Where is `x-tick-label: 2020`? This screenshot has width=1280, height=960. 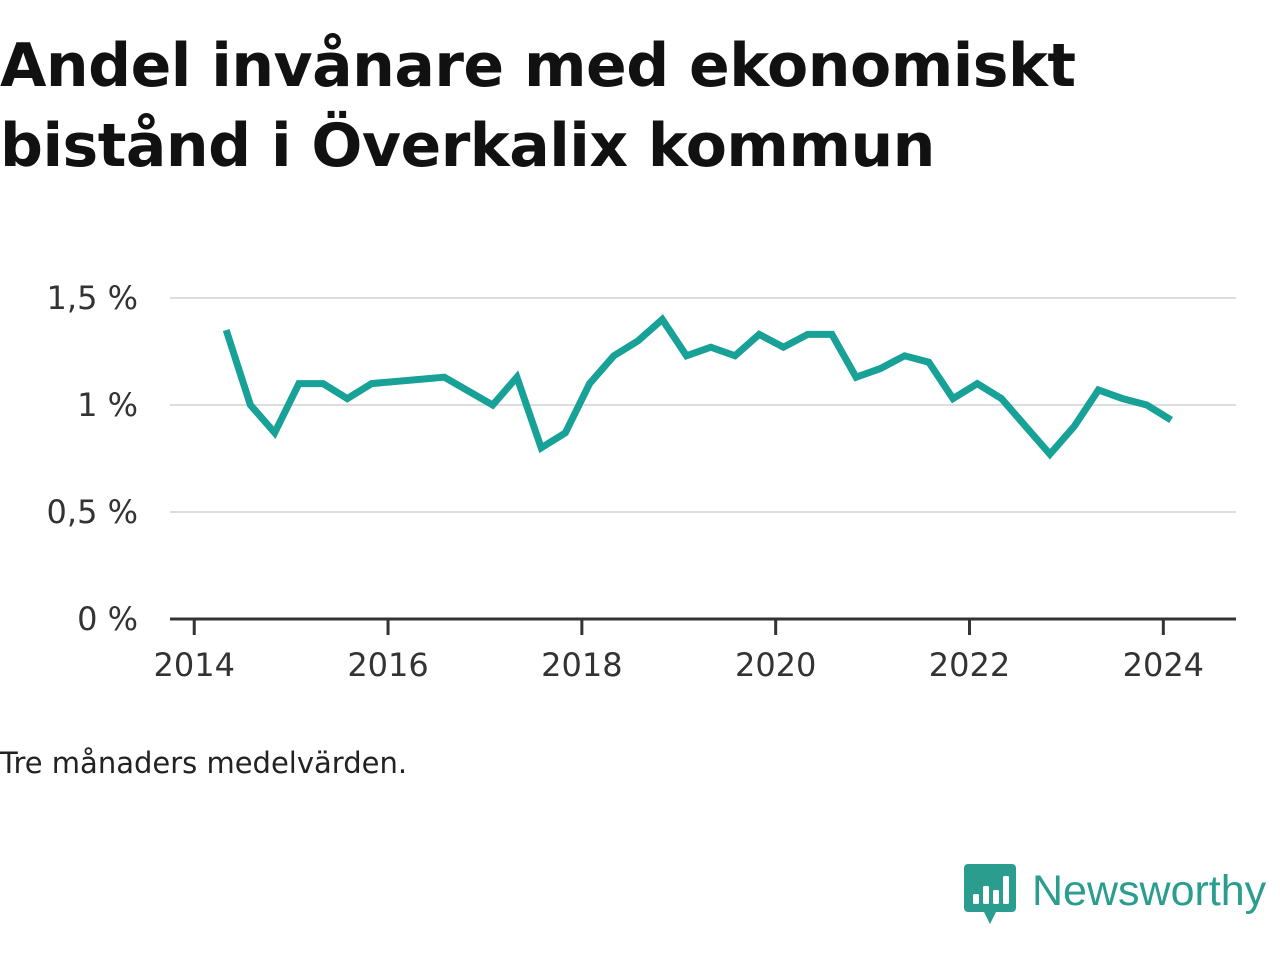 x-tick-label: 2020 is located at coordinates (775, 665).